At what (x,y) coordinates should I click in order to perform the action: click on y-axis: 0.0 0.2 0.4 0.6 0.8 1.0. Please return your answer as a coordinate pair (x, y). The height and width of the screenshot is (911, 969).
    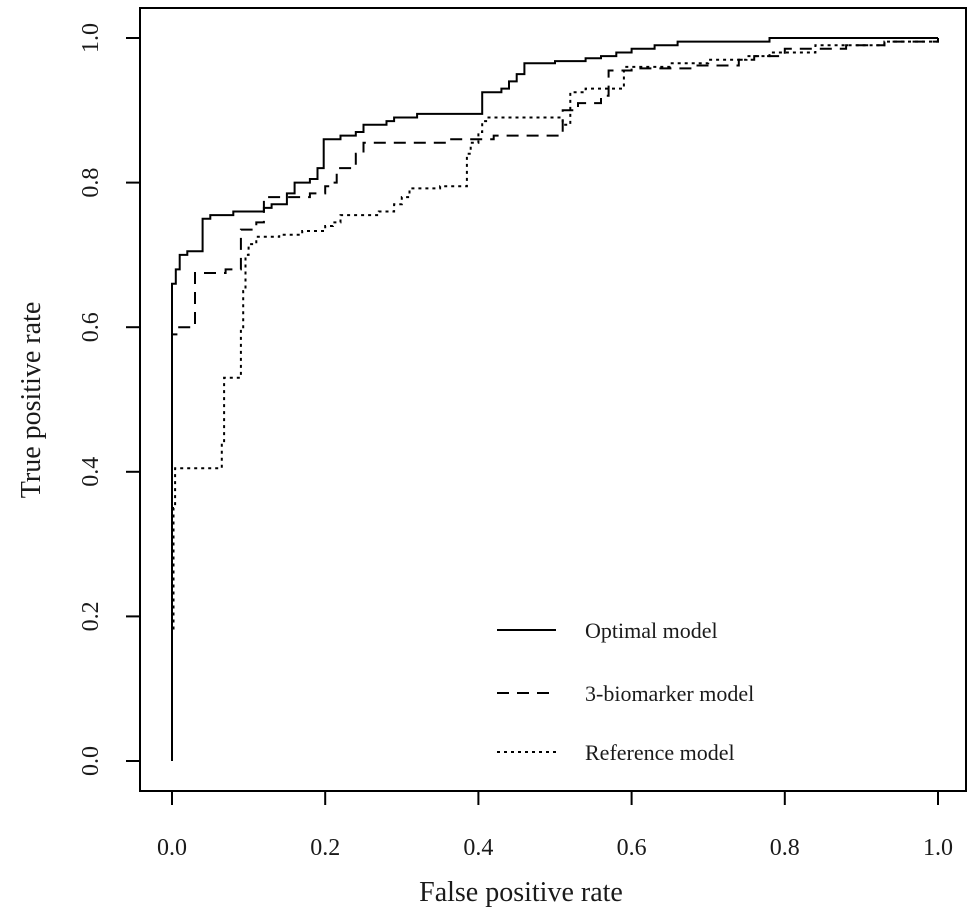
    Looking at the image, I should click on (109, 399).